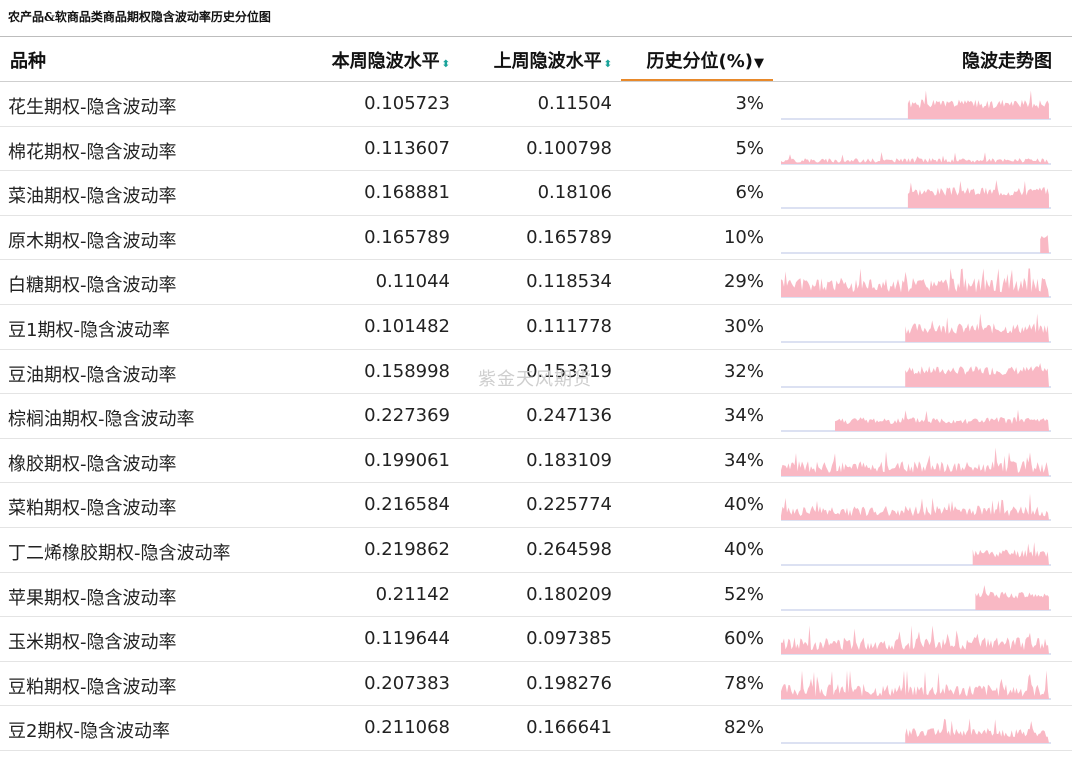 The height and width of the screenshot is (770, 1080). I want to click on variety-name: 豆2期权-隐含波动率, so click(89, 732).